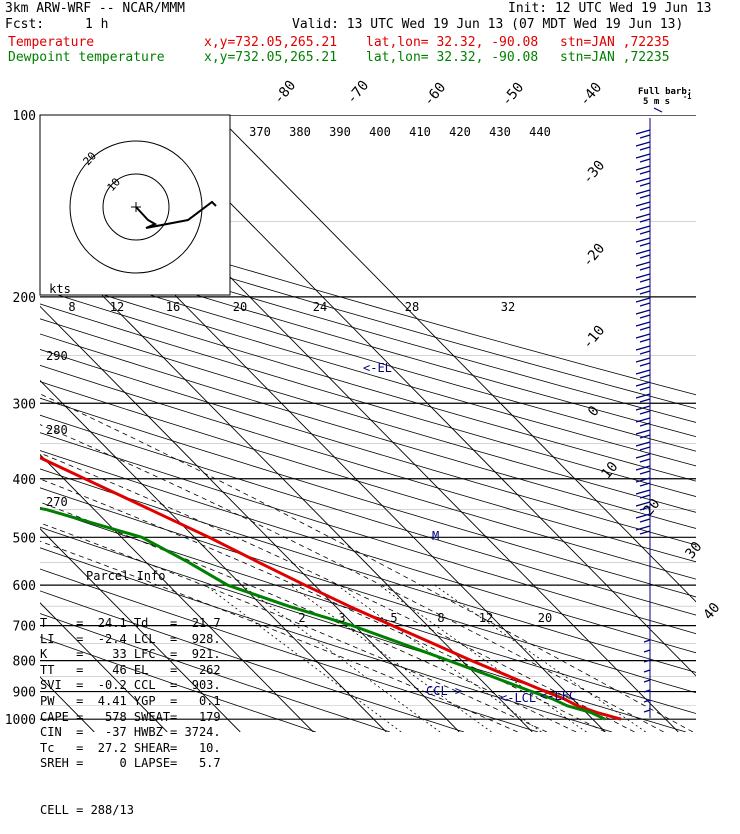 This screenshot has height=834, width=740. Describe the element at coordinates (594, 256) in the screenshot. I see `isotherm-label: -20` at that location.